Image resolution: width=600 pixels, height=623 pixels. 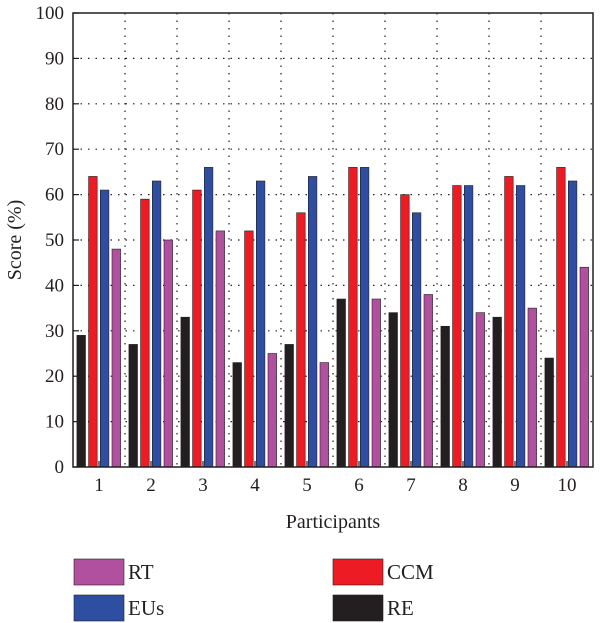 What do you see at coordinates (203, 485) in the screenshot?
I see `x-tick-label: 3` at bounding box center [203, 485].